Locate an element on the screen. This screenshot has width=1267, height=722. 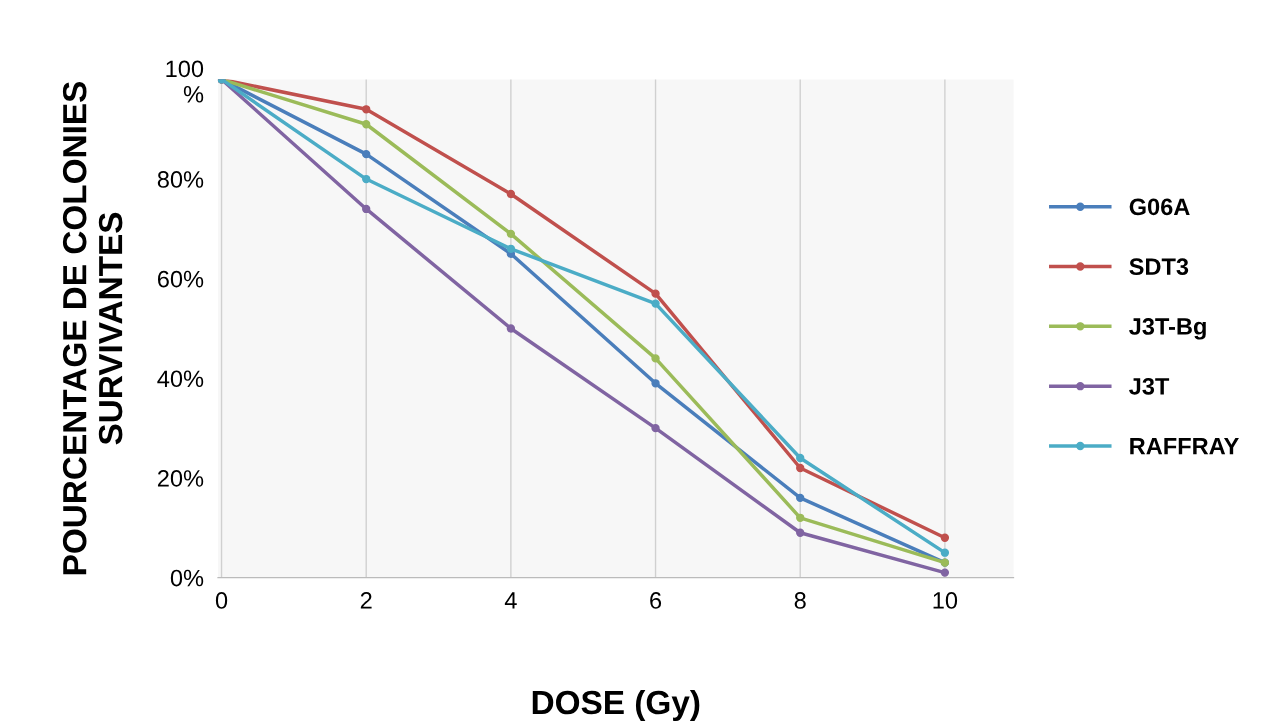
y-tick-label: 20% is located at coordinates (180, 478).